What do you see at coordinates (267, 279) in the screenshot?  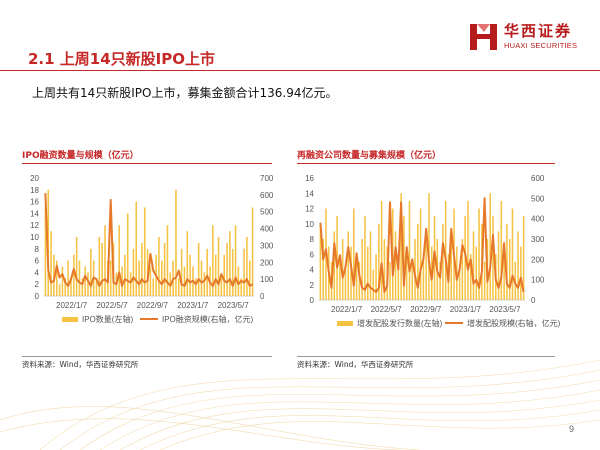 I see `y-right-tick-label: 100` at bounding box center [267, 279].